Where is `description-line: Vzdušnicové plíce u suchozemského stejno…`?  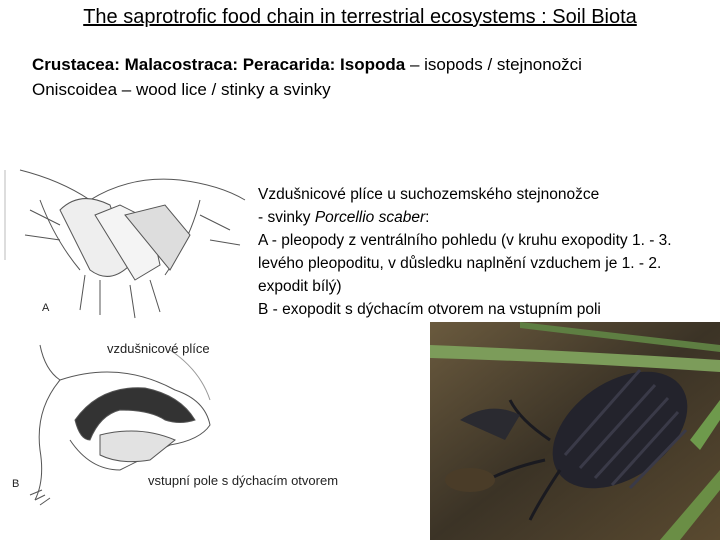
description-line: Vzdušnicové plíce u suchozemského stejno… is located at coordinates (429, 194).